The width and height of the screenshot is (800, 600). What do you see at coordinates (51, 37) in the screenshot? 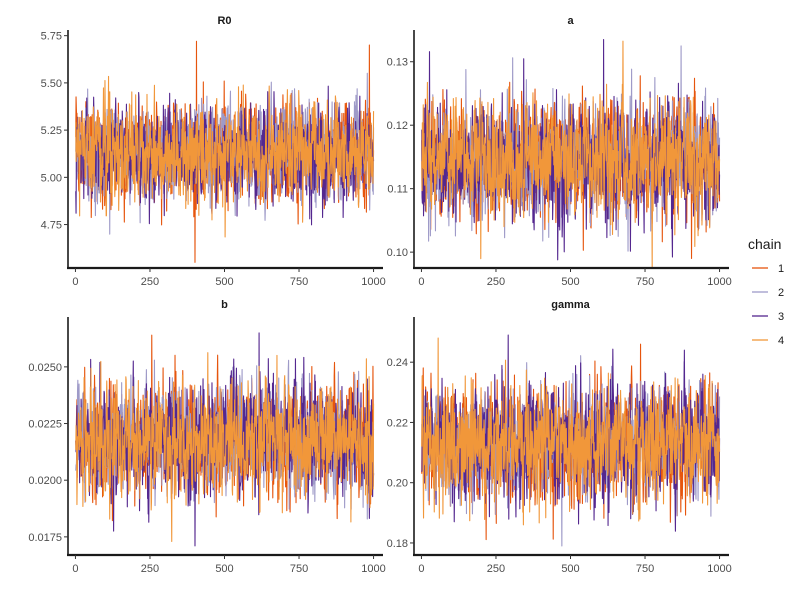
I see `y-tick-label: 5.75` at bounding box center [51, 37].